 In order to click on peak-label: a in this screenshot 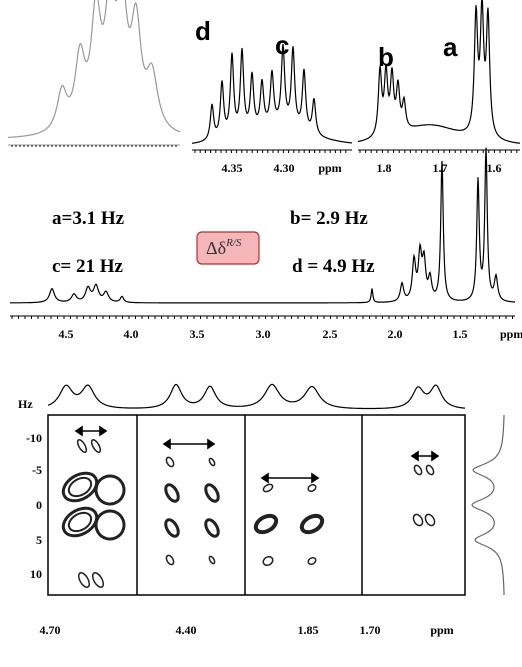, I will do `click(450, 47)`.